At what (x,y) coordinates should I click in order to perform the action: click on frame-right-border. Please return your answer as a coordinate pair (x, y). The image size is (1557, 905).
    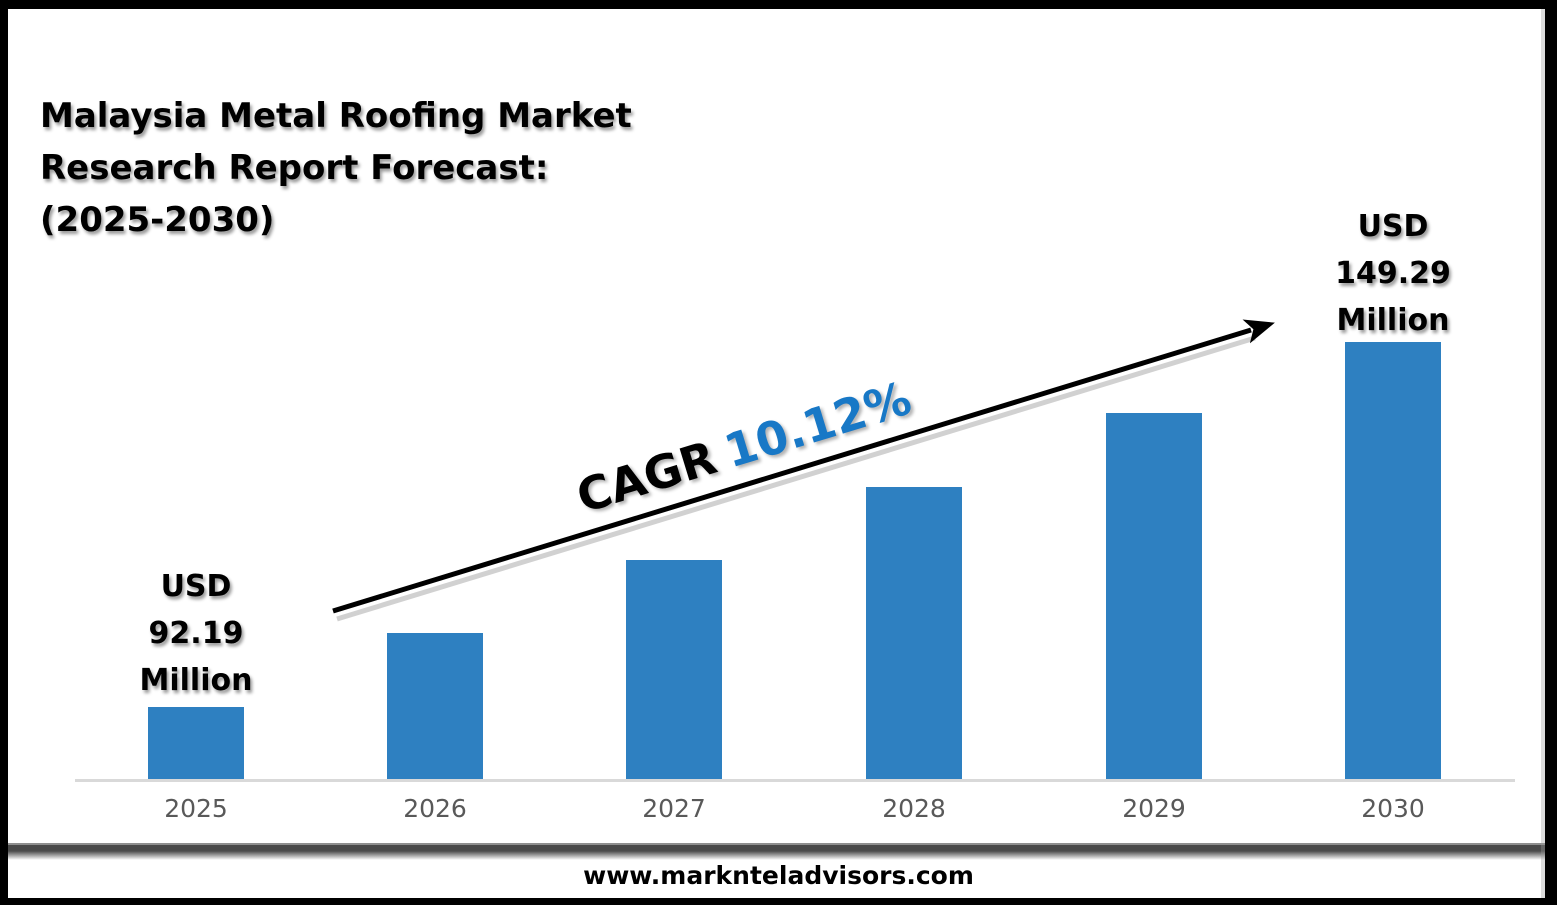
    Looking at the image, I should click on (1551, 452).